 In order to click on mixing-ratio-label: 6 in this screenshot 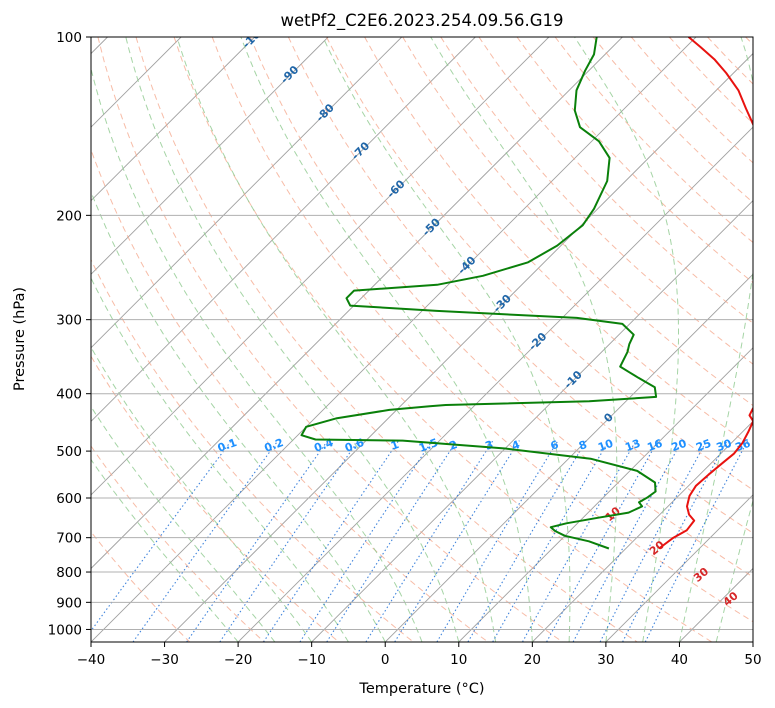, I will do `click(555, 445)`.